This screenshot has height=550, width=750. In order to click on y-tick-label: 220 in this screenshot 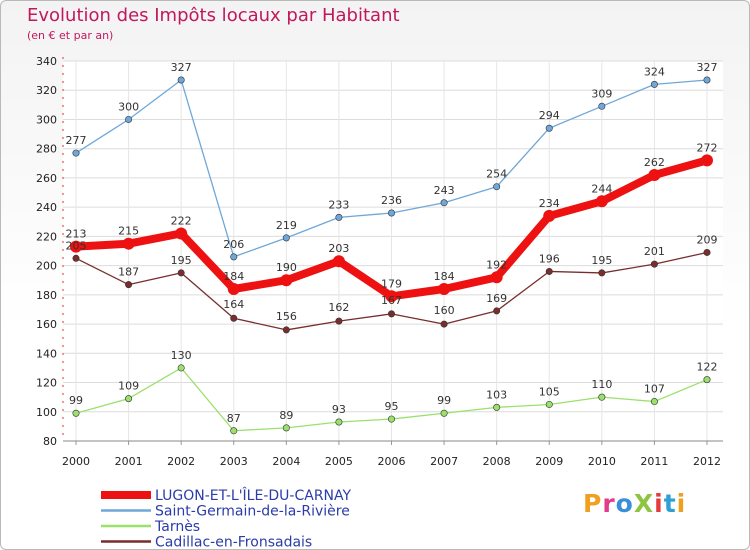, I will do `click(46, 236)`.